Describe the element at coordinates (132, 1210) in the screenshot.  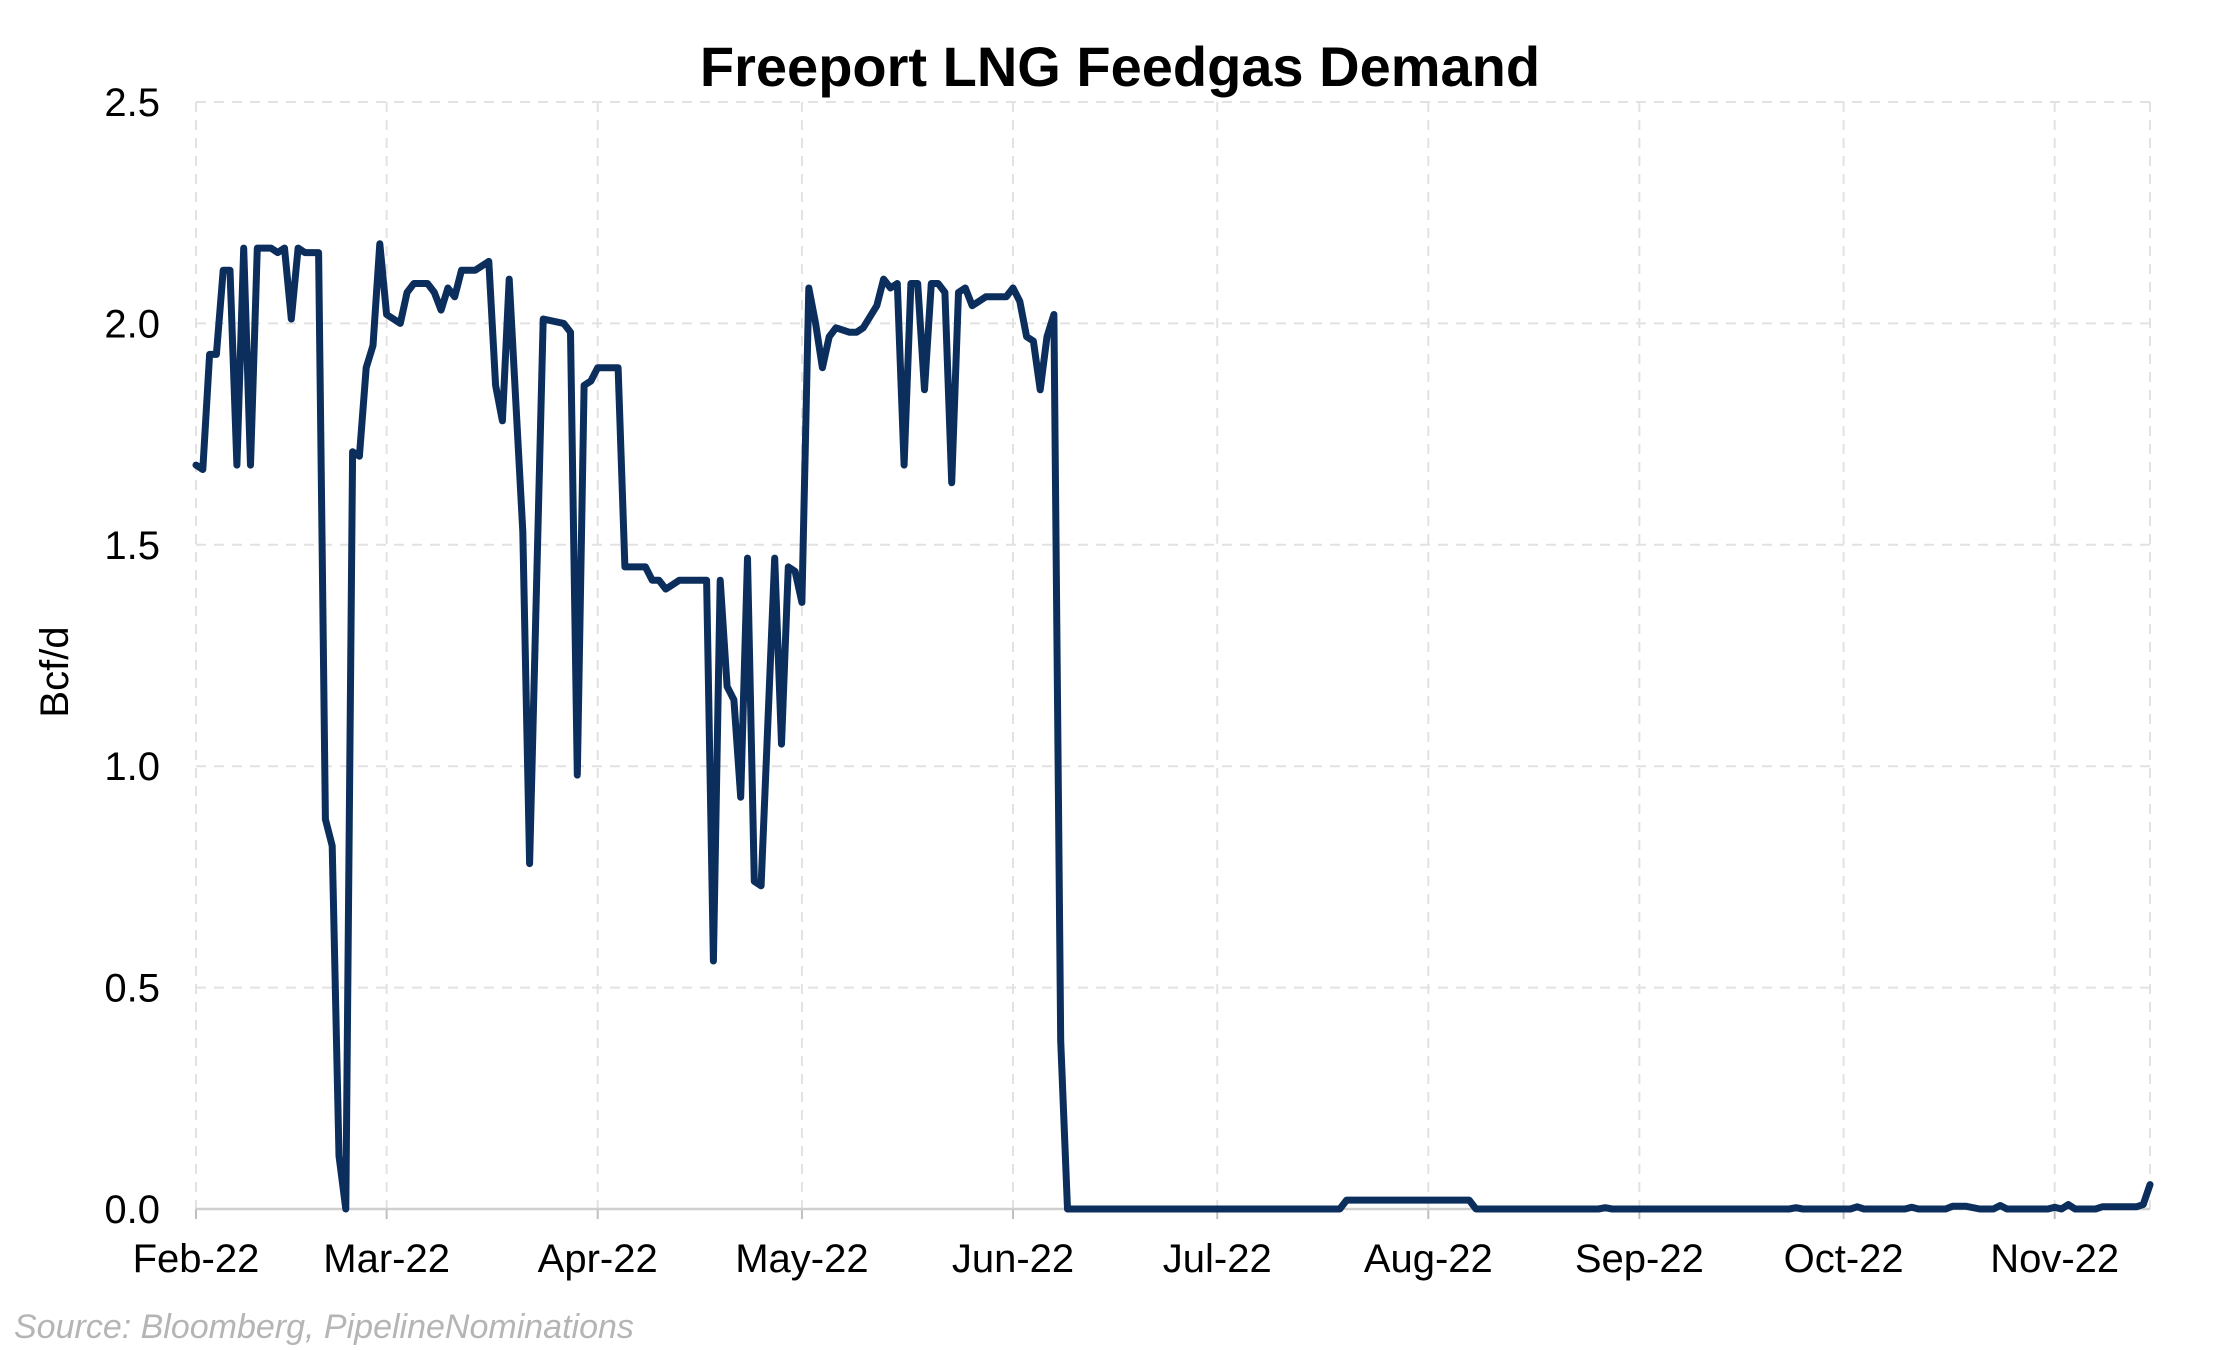
I see `y-tick-label: 0.0` at that location.